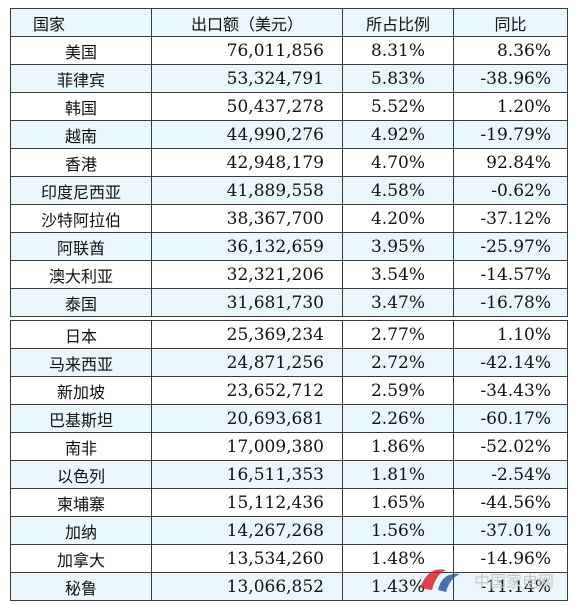 This screenshot has width=579, height=606. Describe the element at coordinates (81, 190) in the screenshot. I see `country-cell: 印度尼西亚` at that location.